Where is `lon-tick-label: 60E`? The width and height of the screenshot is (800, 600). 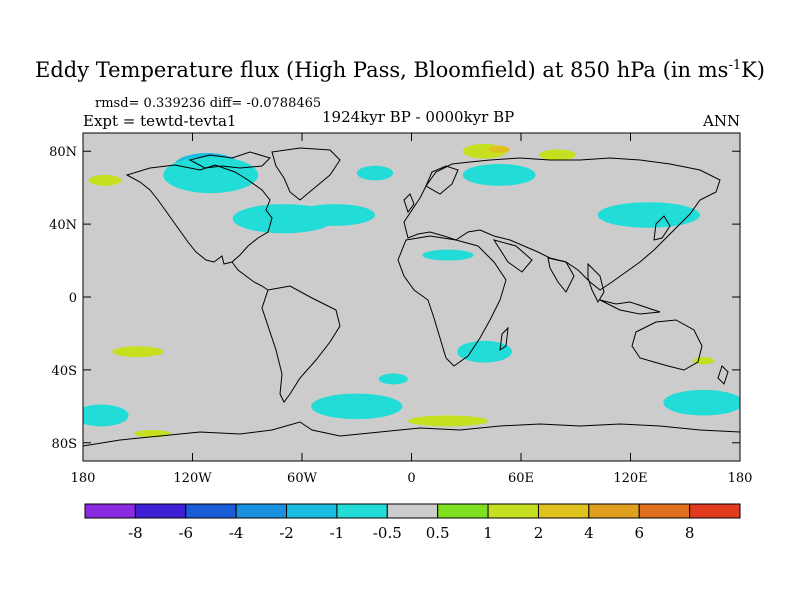
lon-tick-label: 60E is located at coordinates (521, 478).